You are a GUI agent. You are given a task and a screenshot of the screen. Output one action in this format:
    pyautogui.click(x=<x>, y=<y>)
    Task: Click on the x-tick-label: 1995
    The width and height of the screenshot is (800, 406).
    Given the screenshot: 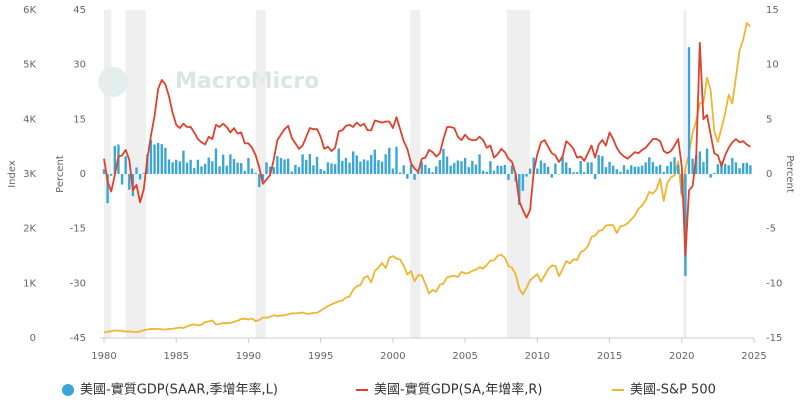 What is the action you would take?
    pyautogui.click(x=320, y=356)
    